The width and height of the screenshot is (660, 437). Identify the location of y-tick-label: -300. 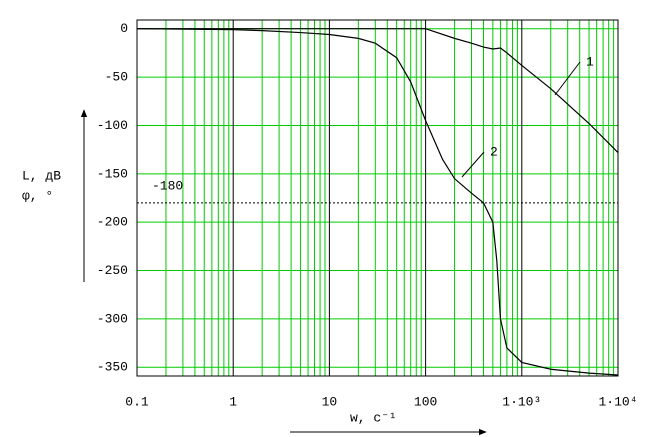
(112, 318).